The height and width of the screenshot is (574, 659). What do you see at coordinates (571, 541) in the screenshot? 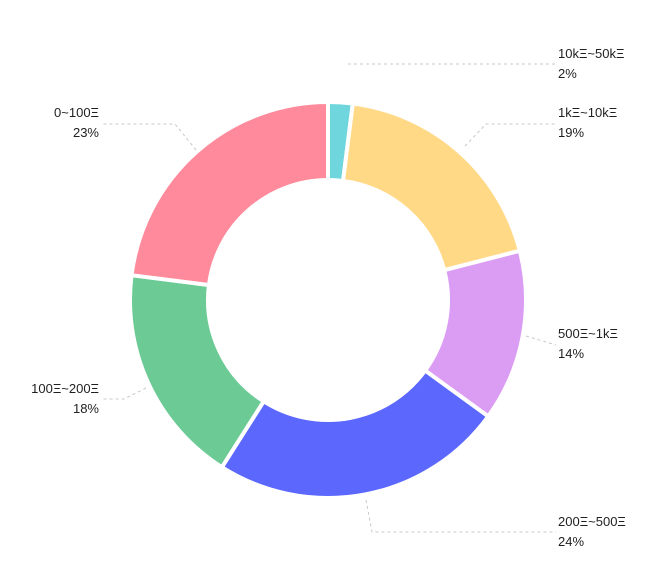
I see `slice-percent-label: 24%` at bounding box center [571, 541].